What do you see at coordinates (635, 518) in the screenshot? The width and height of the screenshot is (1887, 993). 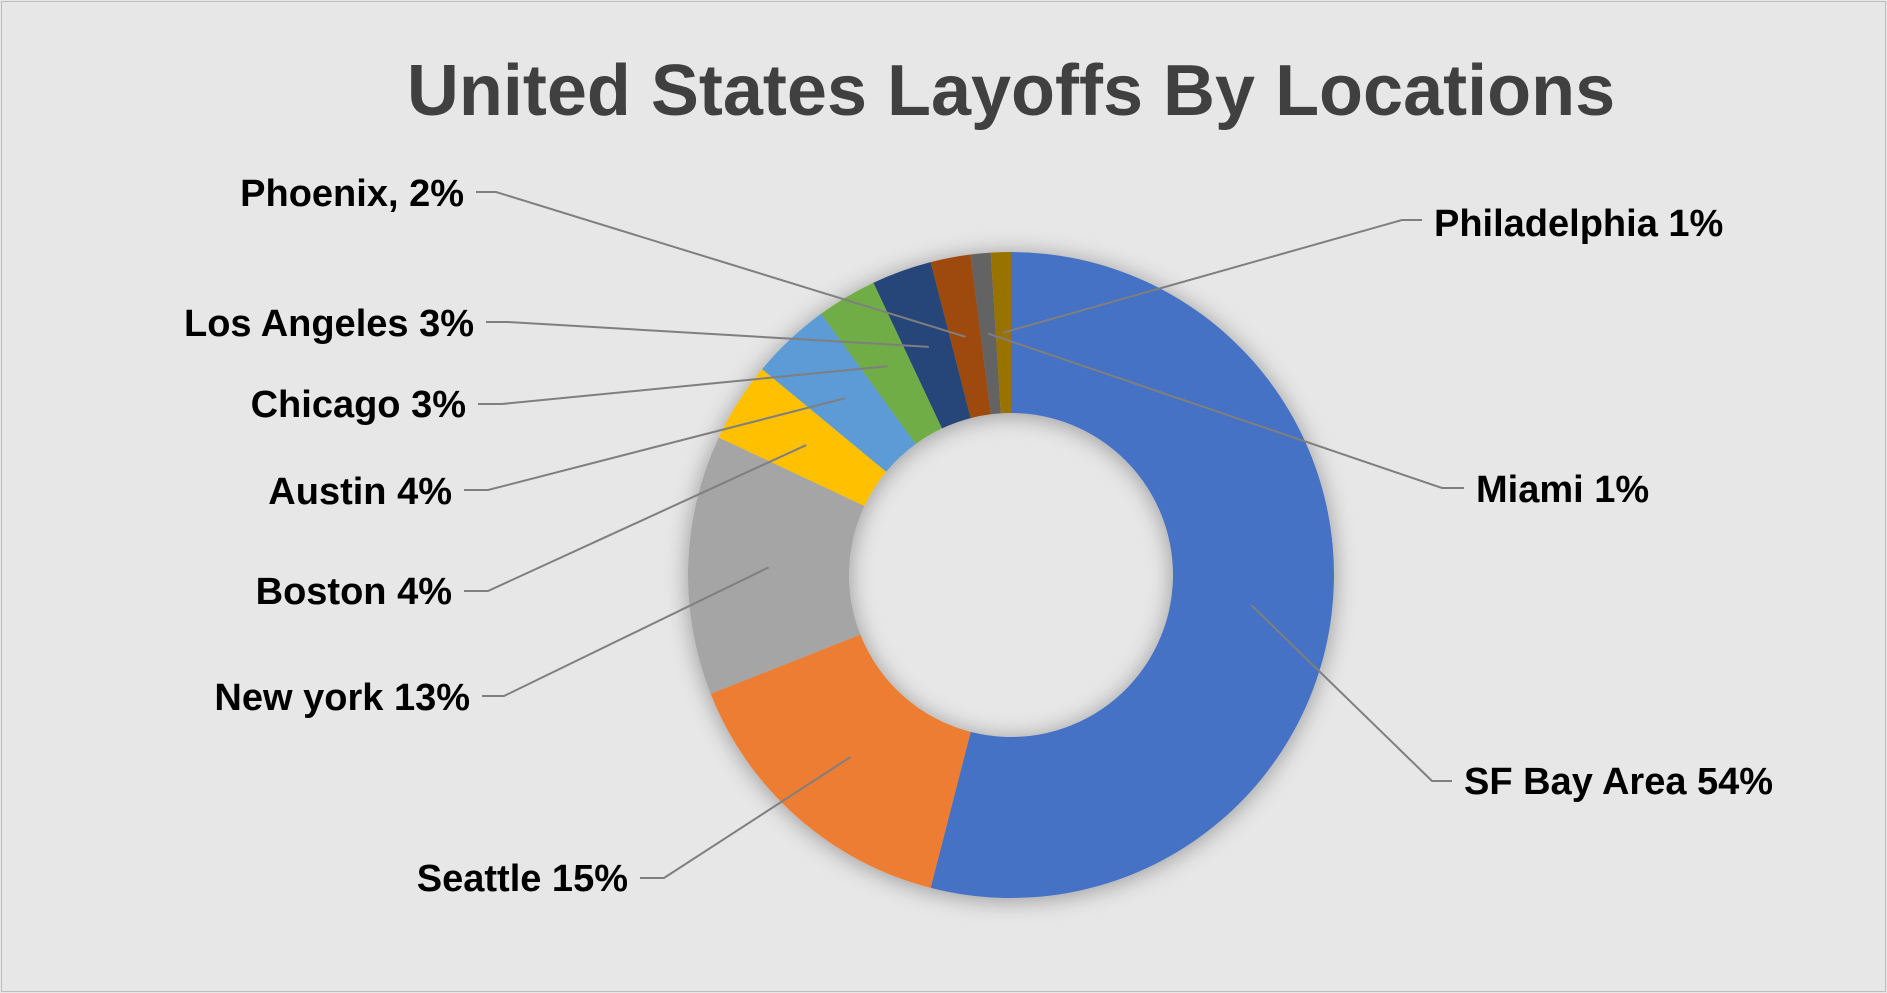 I see `leader-line-boston` at bounding box center [635, 518].